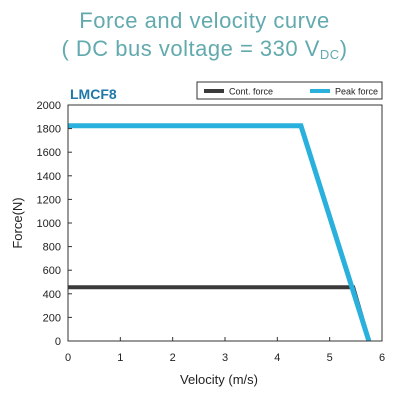 This screenshot has width=409, height=413. Describe the element at coordinates (52, 271) in the screenshot. I see `y-tick-label: 600` at that location.